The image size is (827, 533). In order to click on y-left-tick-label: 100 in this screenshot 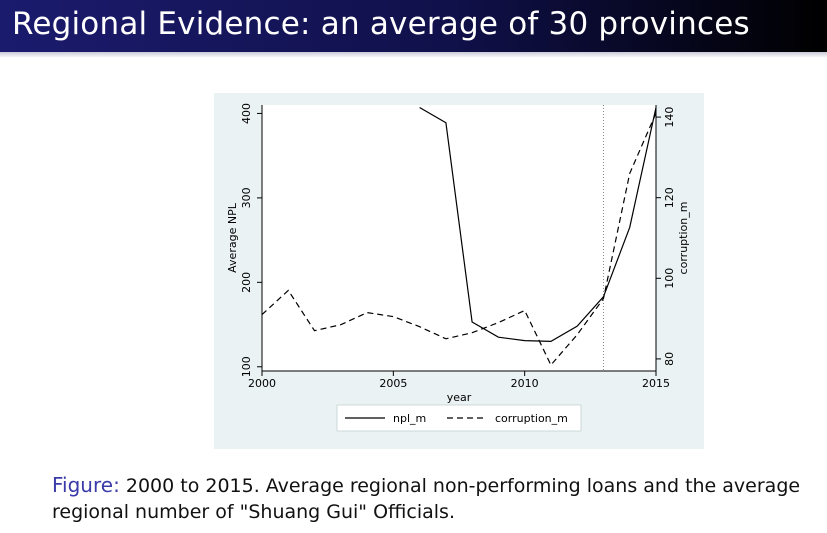, I will do `click(246, 366)`.